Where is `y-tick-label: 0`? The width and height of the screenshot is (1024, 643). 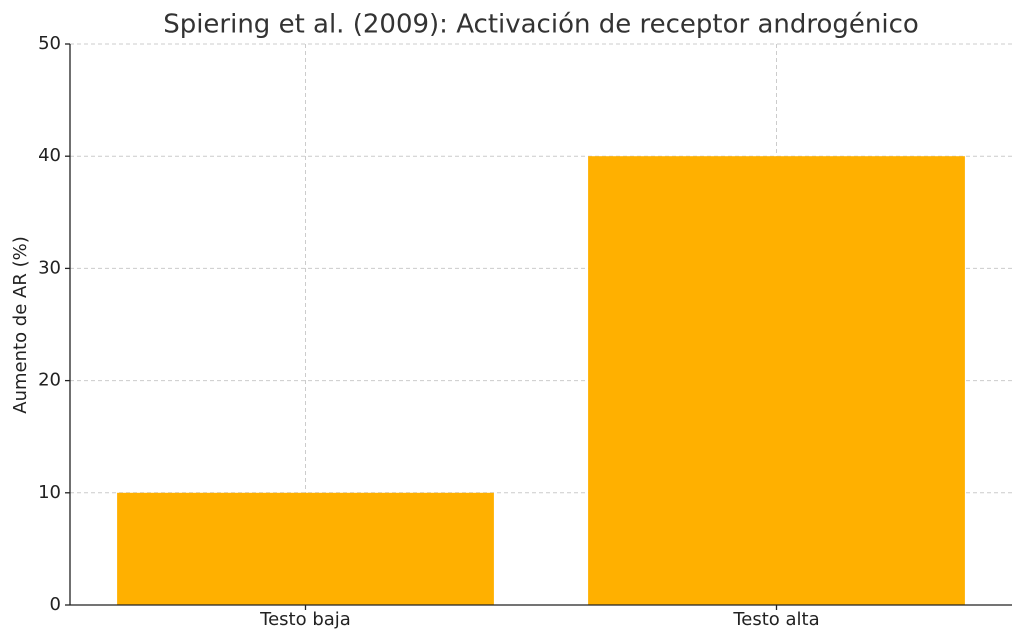
y-tick-label: 0 is located at coordinates (55, 604).